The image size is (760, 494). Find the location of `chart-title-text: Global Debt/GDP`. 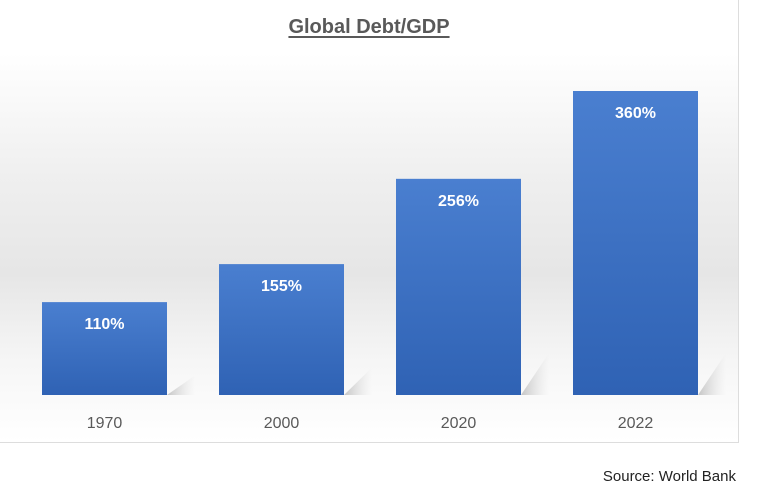

chart-title-text: Global Debt/GDP is located at coordinates (369, 27).